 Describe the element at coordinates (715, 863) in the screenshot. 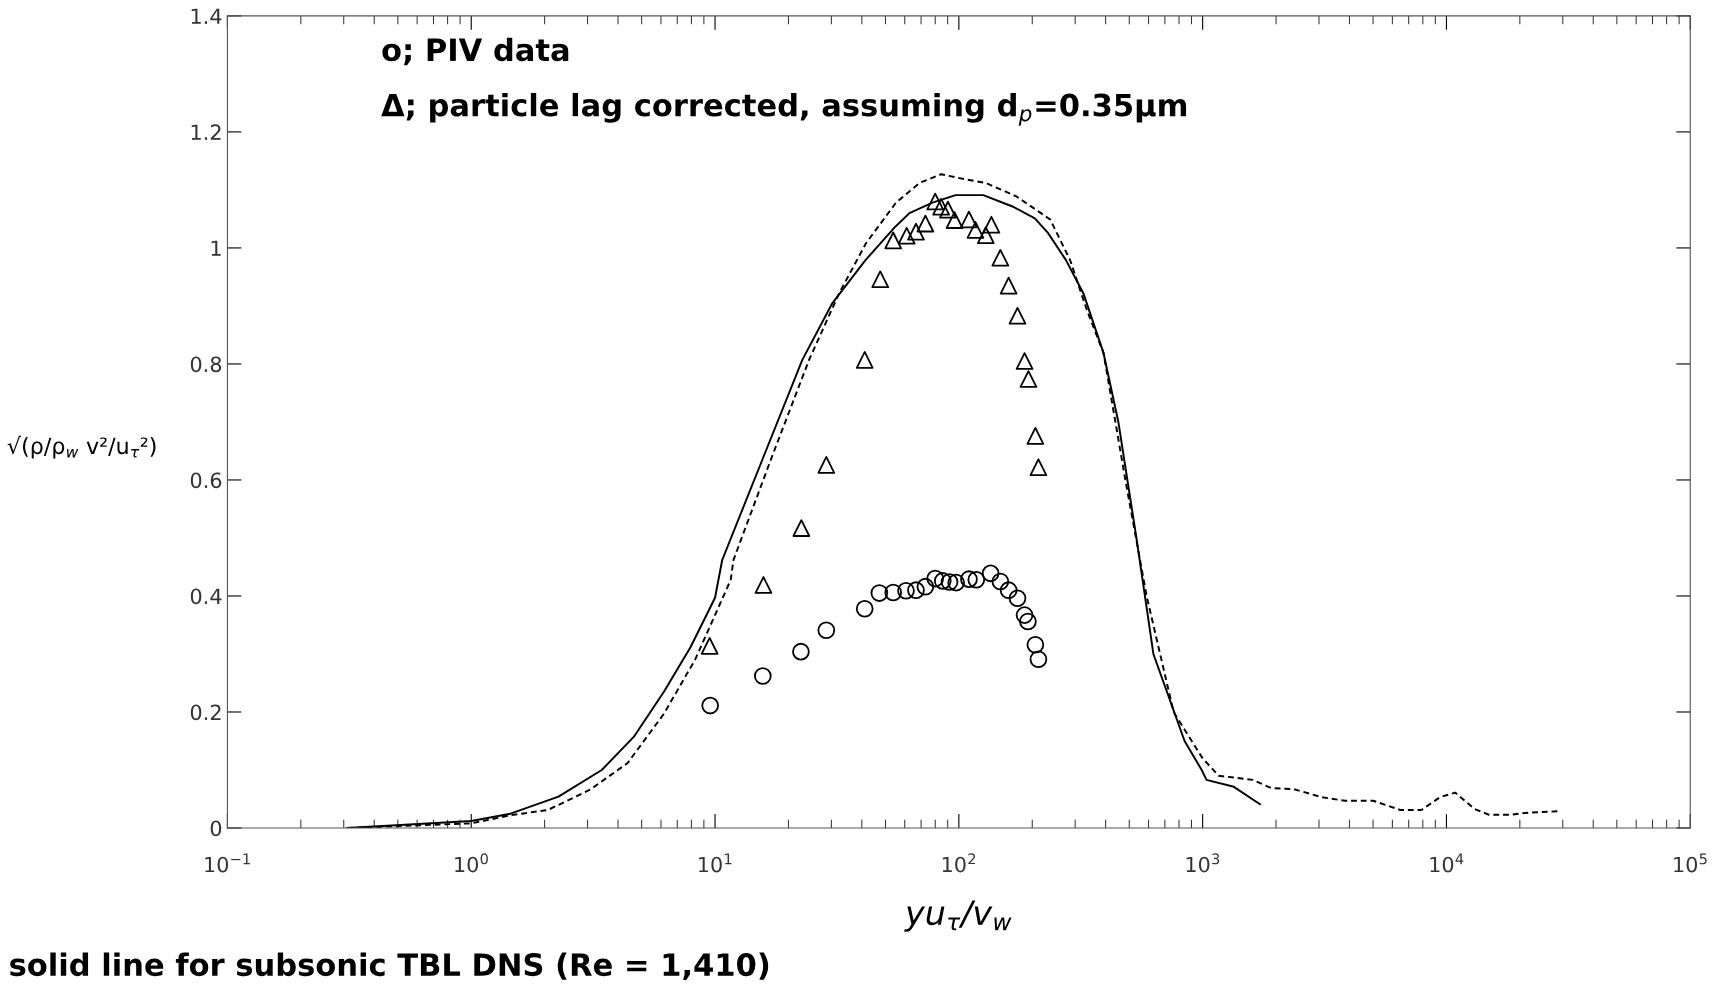

I see `x-tick-label: 10$^{1}$` at that location.